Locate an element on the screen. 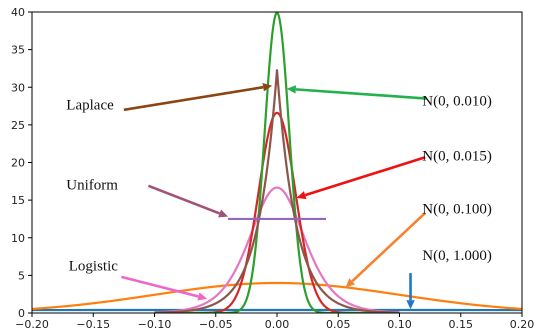  x-tick-label: −0.05 is located at coordinates (216, 324).